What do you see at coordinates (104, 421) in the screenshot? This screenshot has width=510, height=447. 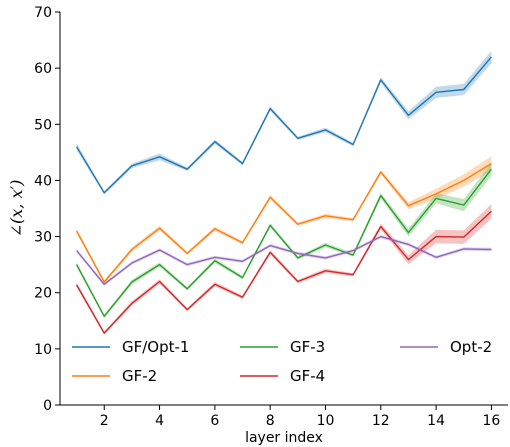 I see `x-tick-label: 2` at bounding box center [104, 421].